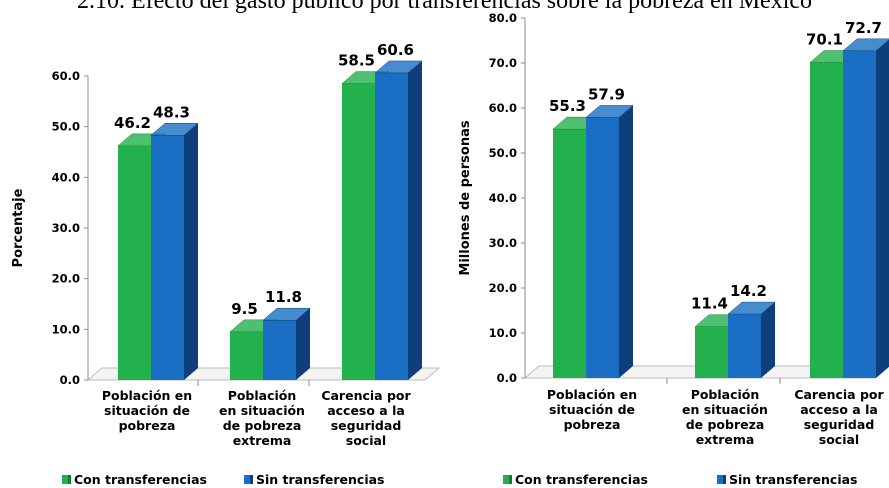 The image size is (889, 488). I want to click on y-tick-label: 80.0, so click(503, 18).